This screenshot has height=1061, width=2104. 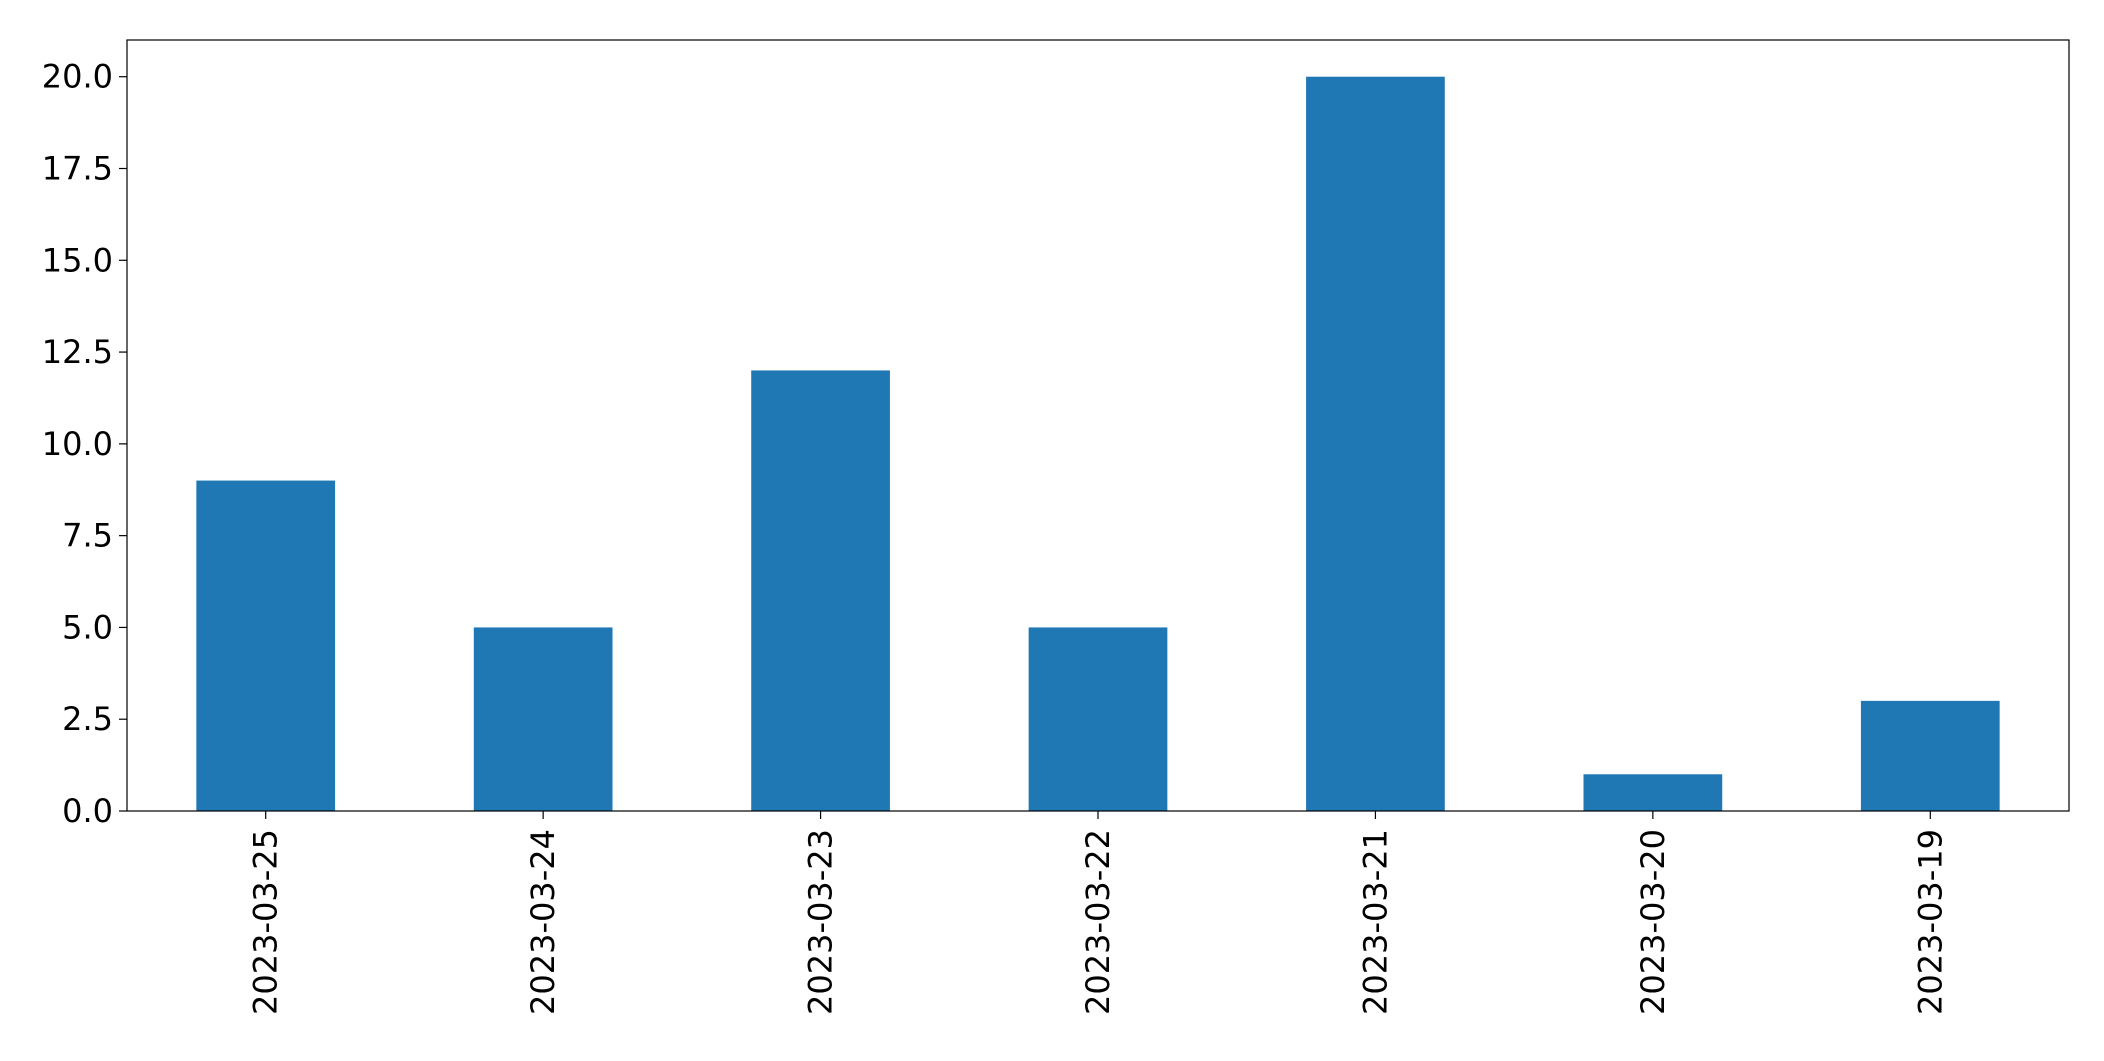 What do you see at coordinates (77, 352) in the screenshot?
I see `y-tick-label: 12.5` at bounding box center [77, 352].